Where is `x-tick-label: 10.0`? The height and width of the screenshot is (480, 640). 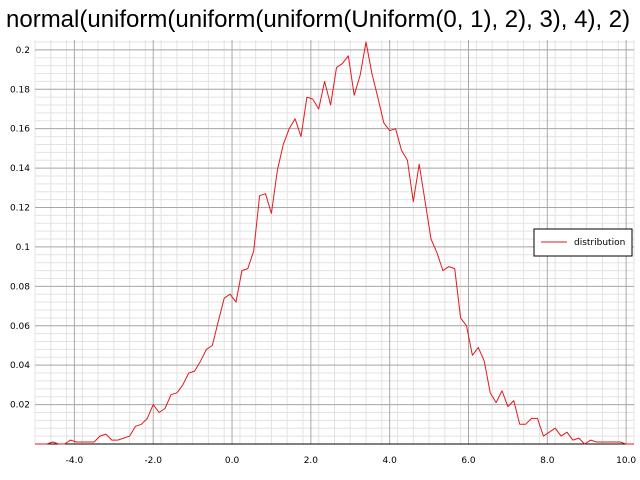
x-tick-label: 10.0 is located at coordinates (626, 461).